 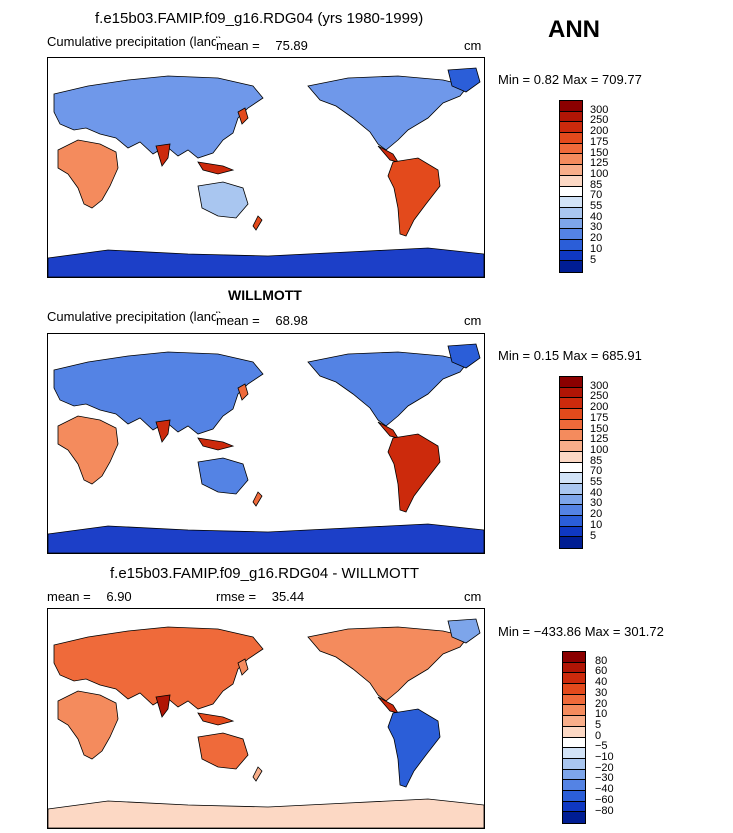 What do you see at coordinates (599, 417) in the screenshot?
I see `colorbar-tick-label: 175` at bounding box center [599, 417].